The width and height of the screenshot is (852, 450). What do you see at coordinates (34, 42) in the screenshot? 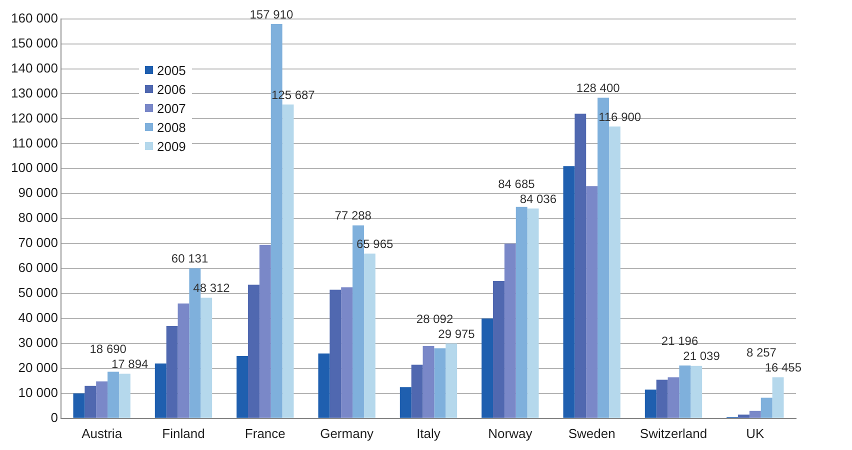
I see `y-tick-label: 150 000` at bounding box center [34, 42].